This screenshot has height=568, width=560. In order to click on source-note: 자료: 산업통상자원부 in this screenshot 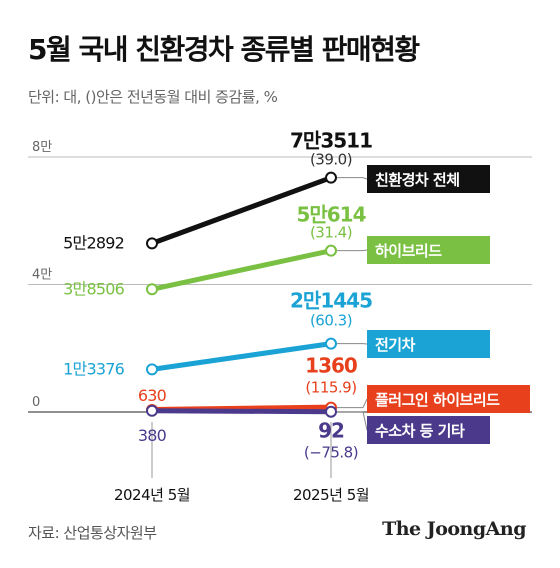, I will do `click(92, 533)`.